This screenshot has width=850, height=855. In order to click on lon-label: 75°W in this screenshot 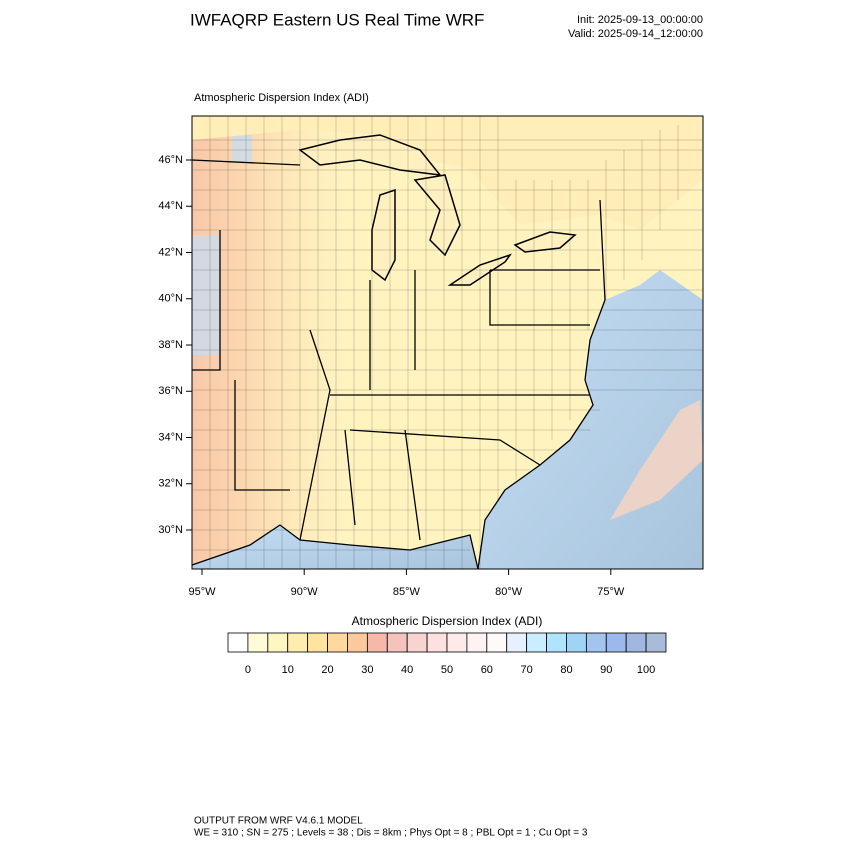, I will do `click(611, 592)`.